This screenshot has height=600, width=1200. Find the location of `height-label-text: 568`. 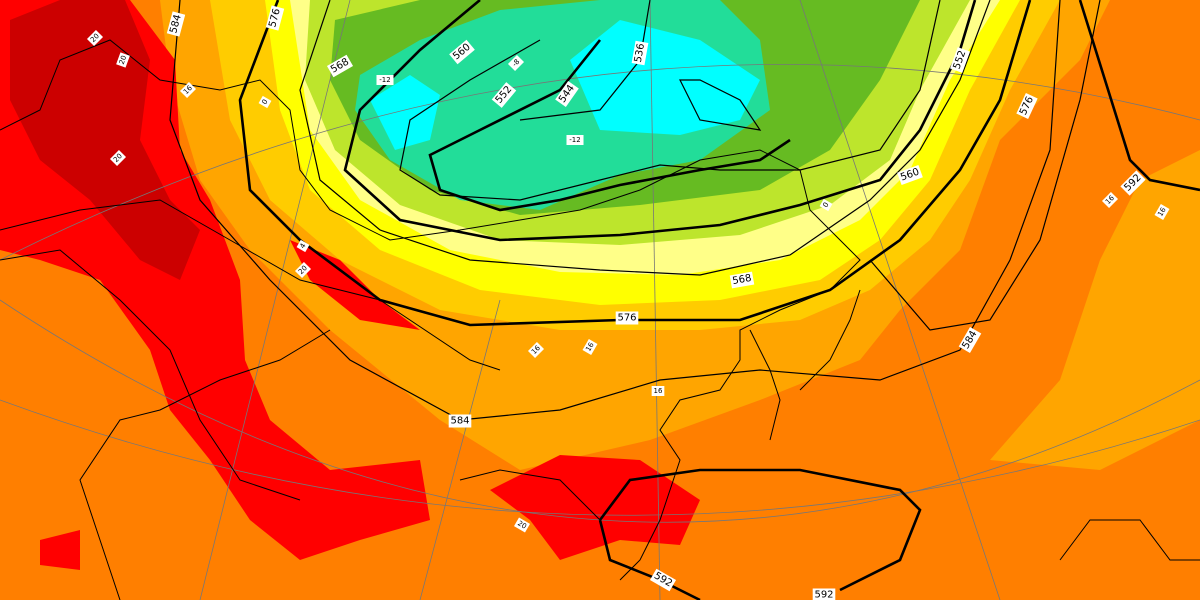

height-label-text: 568 is located at coordinates (742, 280).